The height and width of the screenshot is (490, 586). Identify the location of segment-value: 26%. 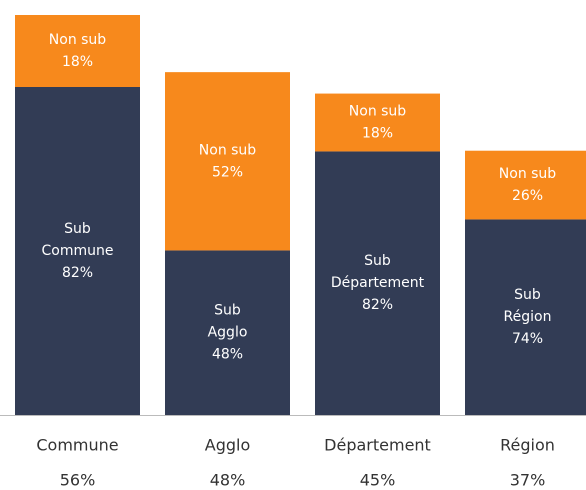
(527, 196).